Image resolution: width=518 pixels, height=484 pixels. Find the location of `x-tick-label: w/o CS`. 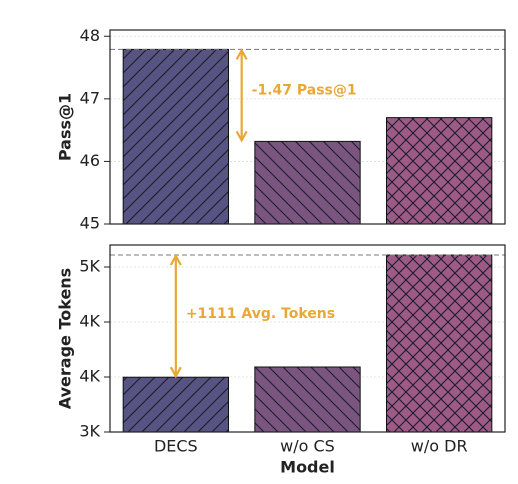

x-tick-label: w/o CS is located at coordinates (307, 446).